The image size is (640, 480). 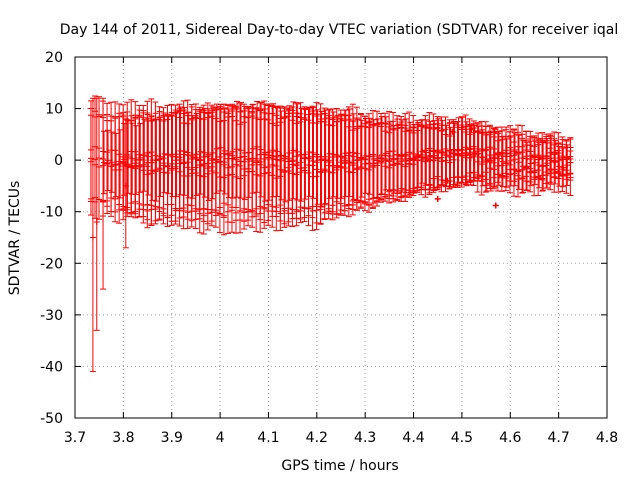 What do you see at coordinates (365, 438) in the screenshot?
I see `x-tick-label: 4.3` at bounding box center [365, 438].